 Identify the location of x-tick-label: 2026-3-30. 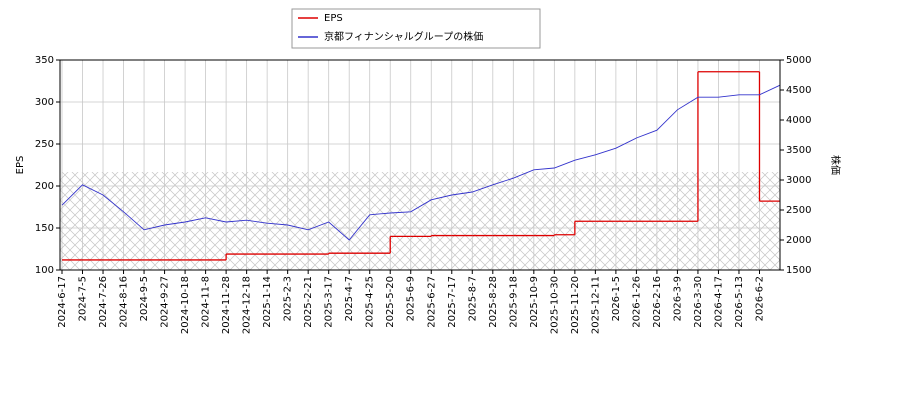
(698, 302).